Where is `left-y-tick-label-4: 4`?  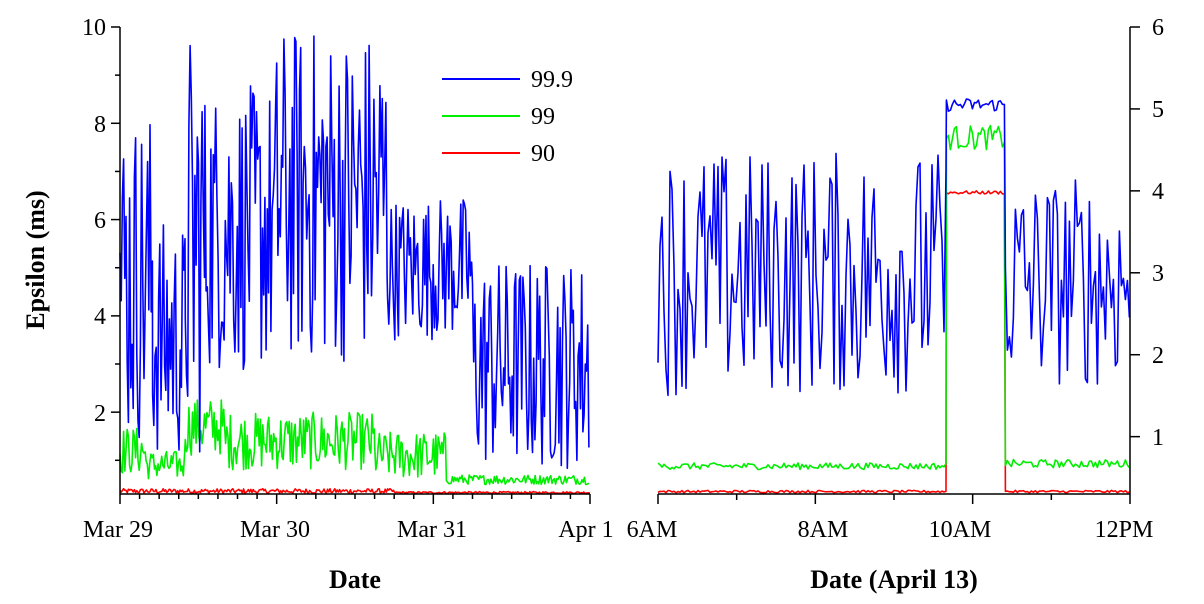
left-y-tick-label-4: 4 is located at coordinates (100, 317).